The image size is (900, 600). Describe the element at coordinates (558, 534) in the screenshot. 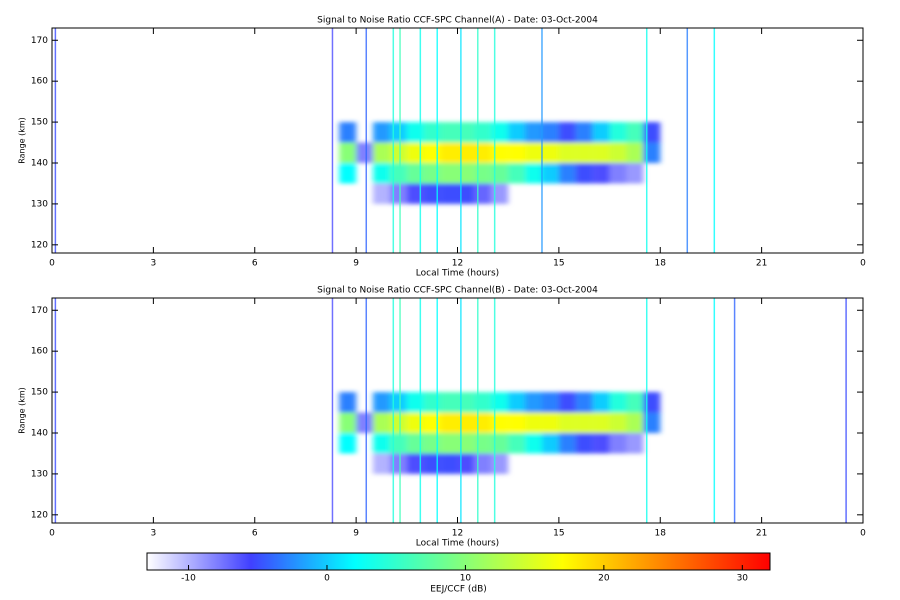

I see `x-tick-label: 15` at that location.